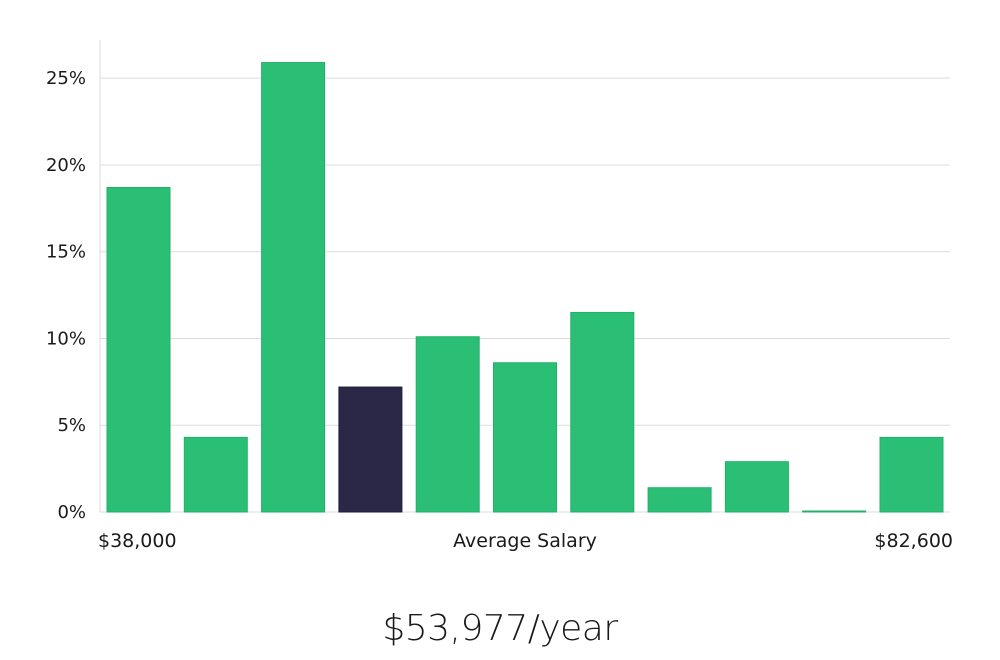  What do you see at coordinates (913, 541) in the screenshot?
I see `x-max-label: $82,600` at bounding box center [913, 541].